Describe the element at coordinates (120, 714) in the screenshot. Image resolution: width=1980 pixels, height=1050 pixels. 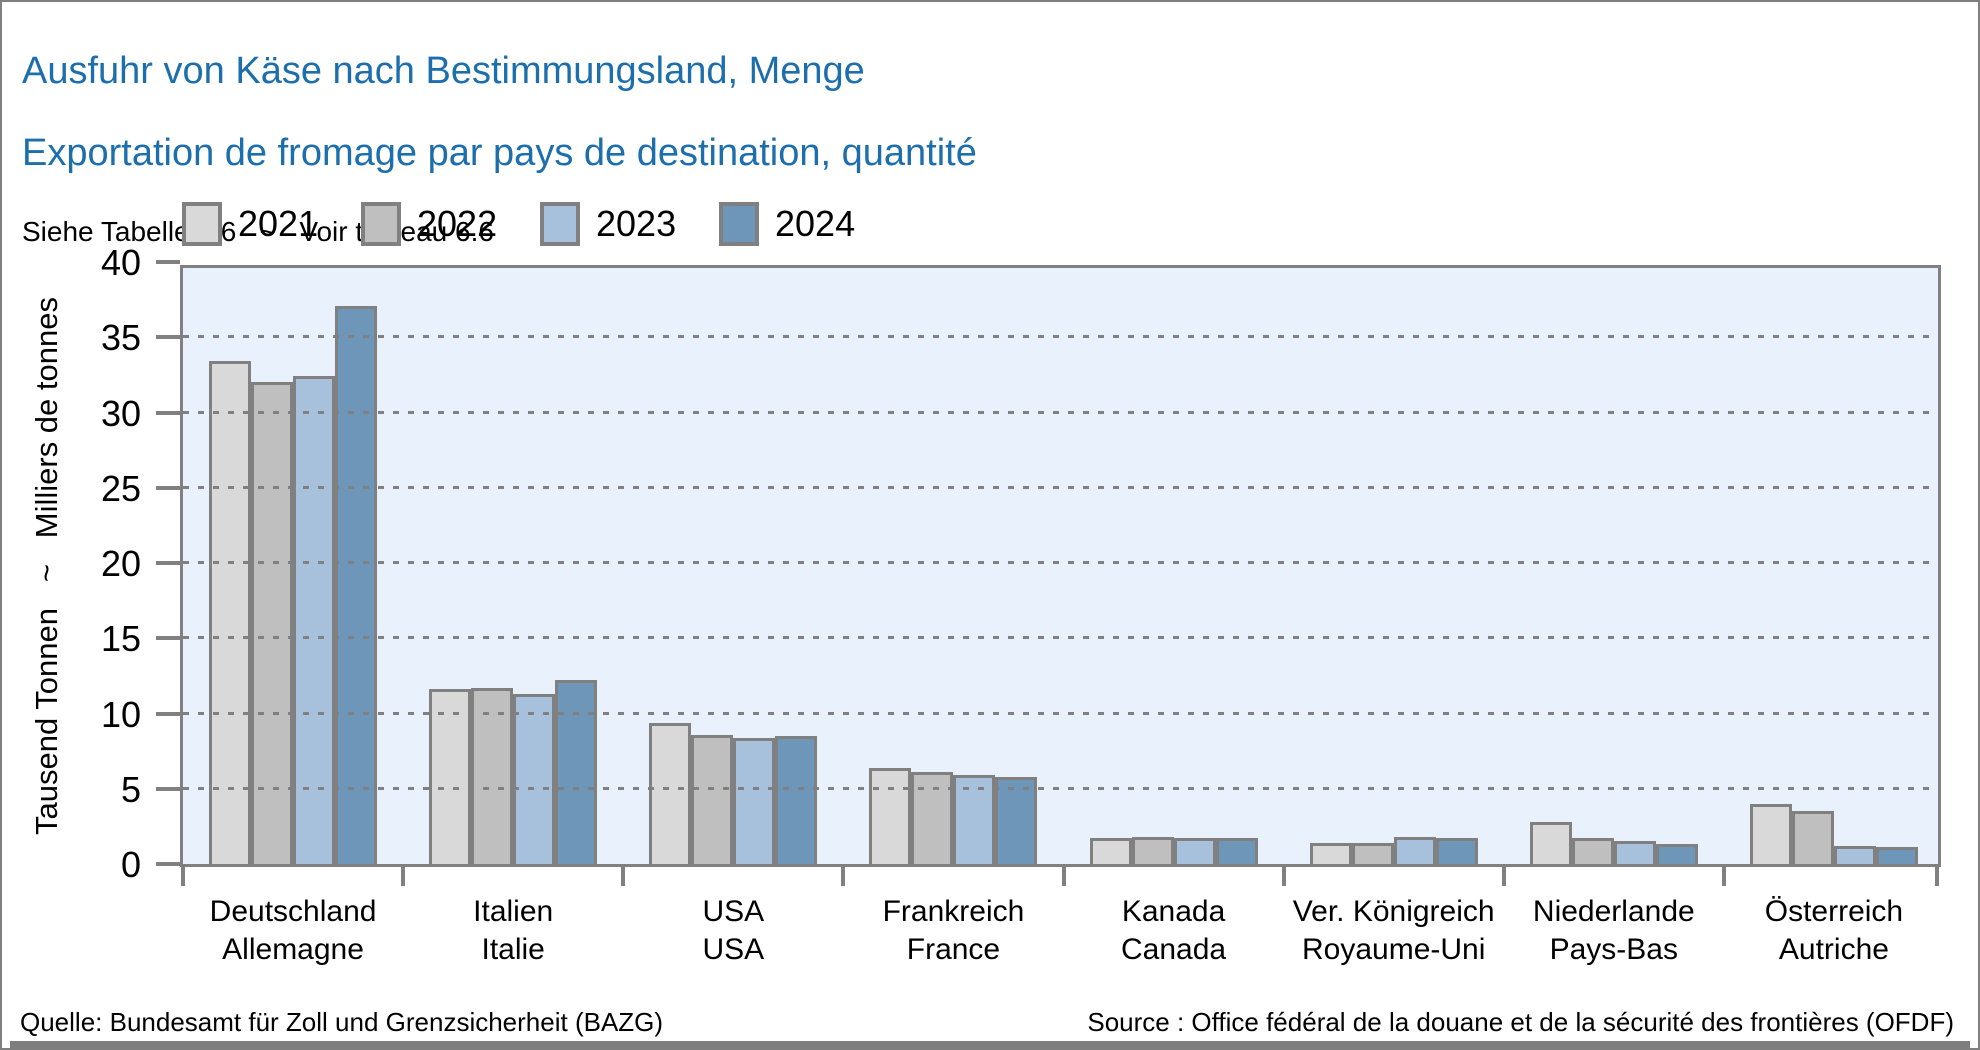
I see `y-tick-label-10: 10` at that location.